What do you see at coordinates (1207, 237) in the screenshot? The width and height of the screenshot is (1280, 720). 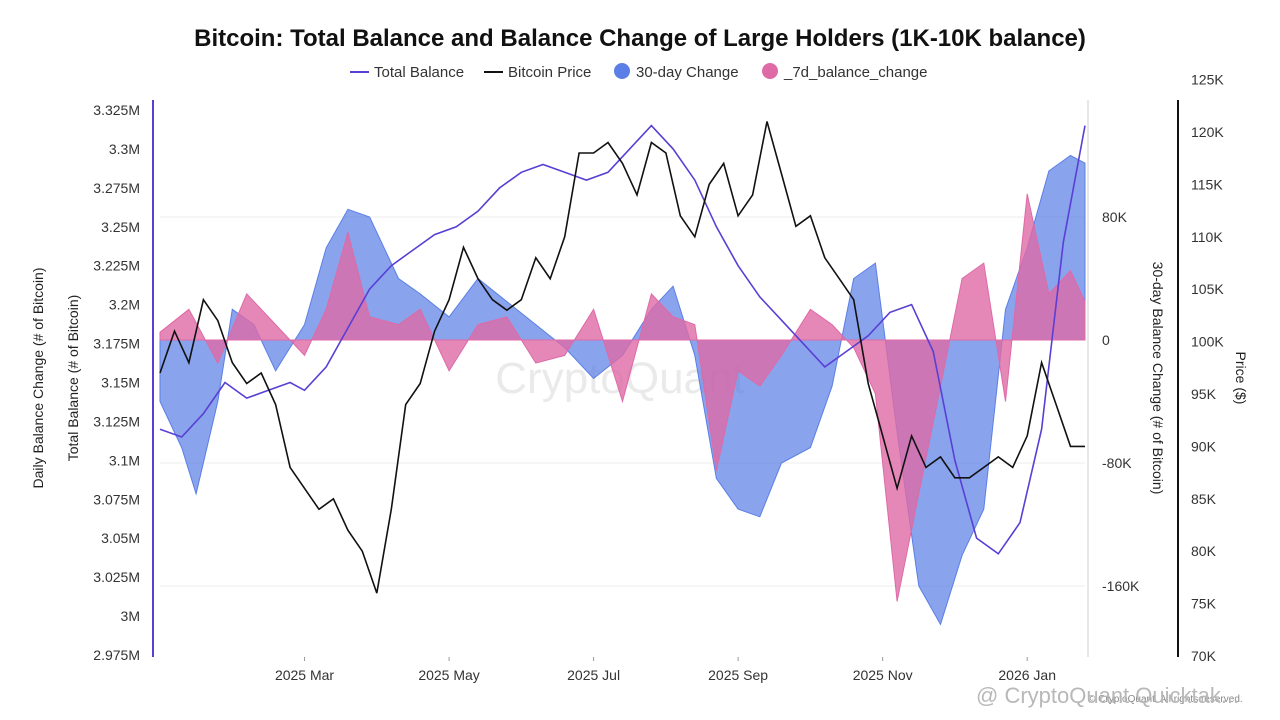 I see `price-tick-label: 110K` at bounding box center [1207, 237].